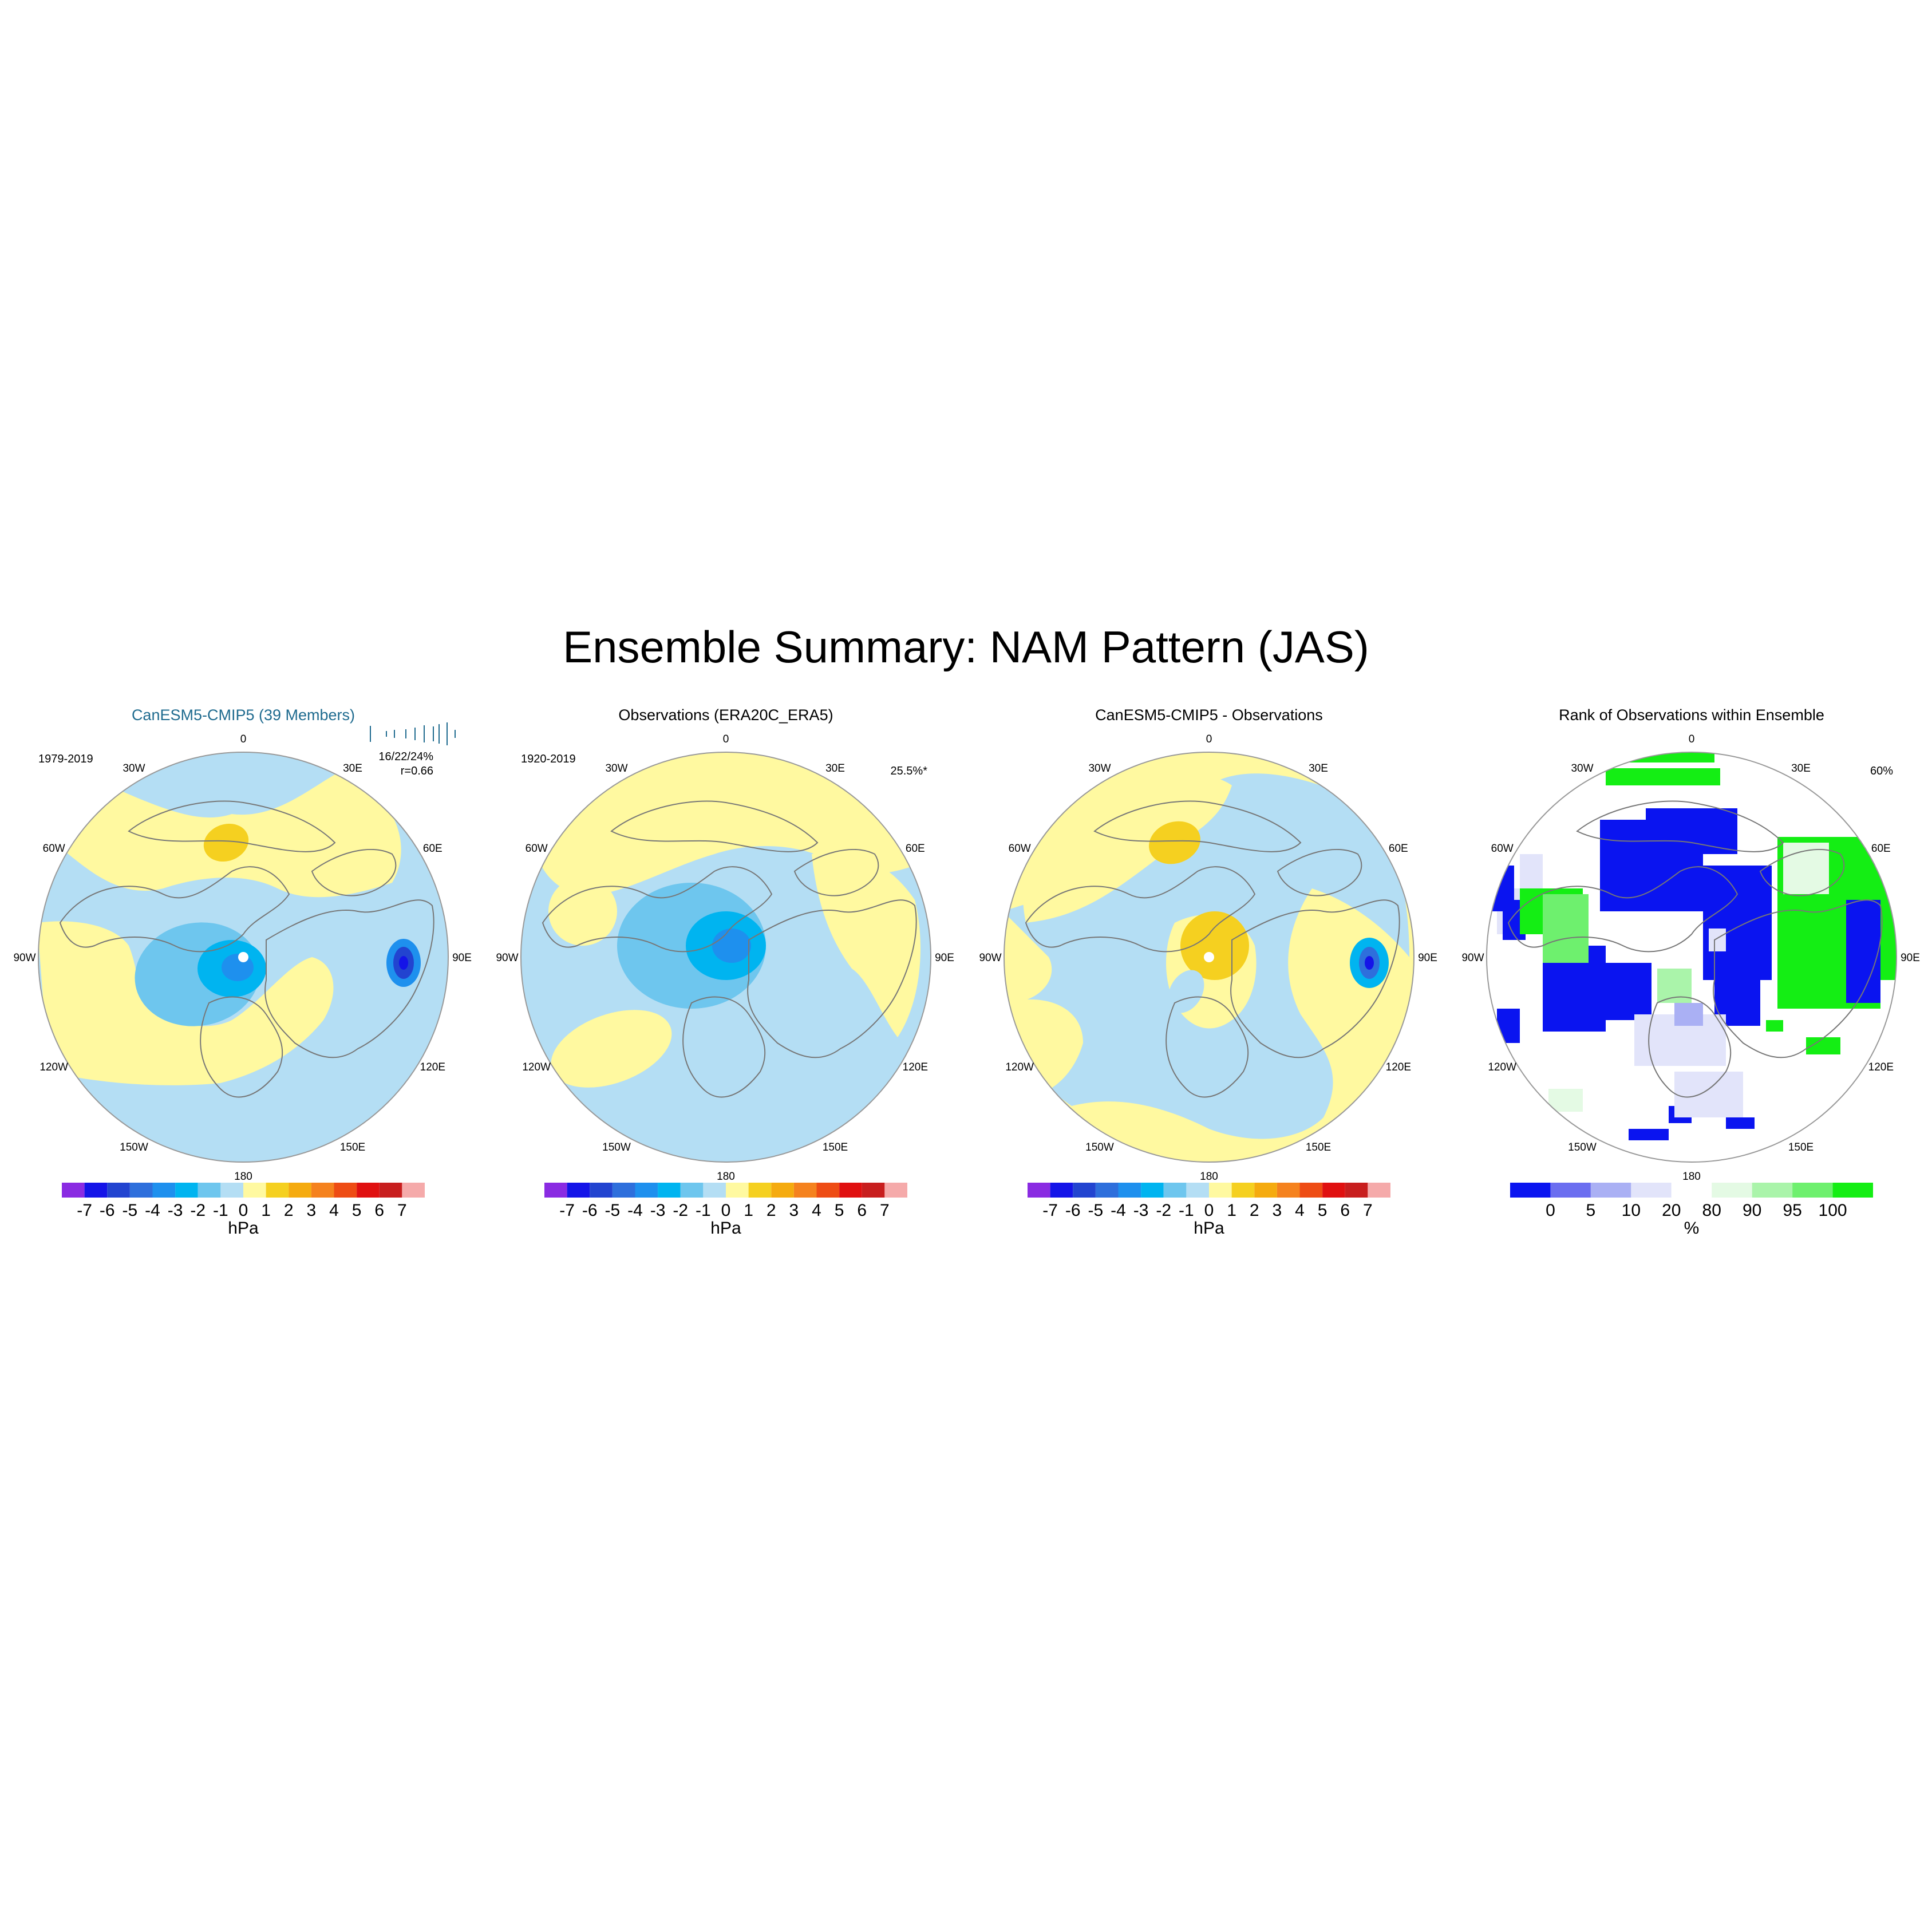  What do you see at coordinates (243, 715) in the screenshot?
I see `panel-title: CanESM5-CMIP5 (39 Members)` at bounding box center [243, 715].